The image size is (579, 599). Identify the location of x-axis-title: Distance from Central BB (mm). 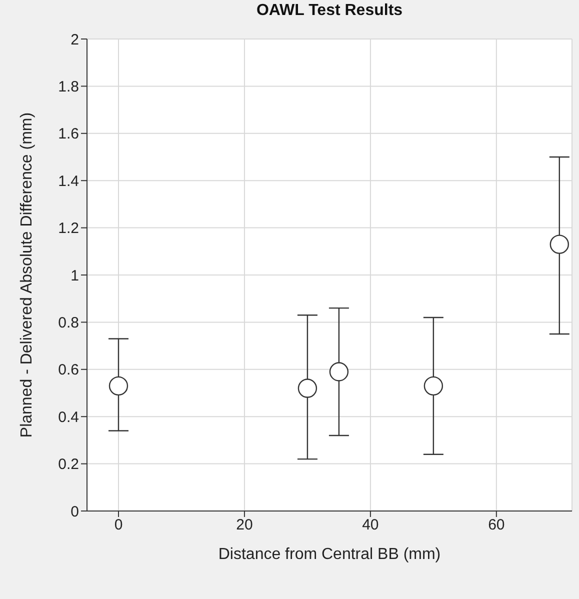
(329, 554).